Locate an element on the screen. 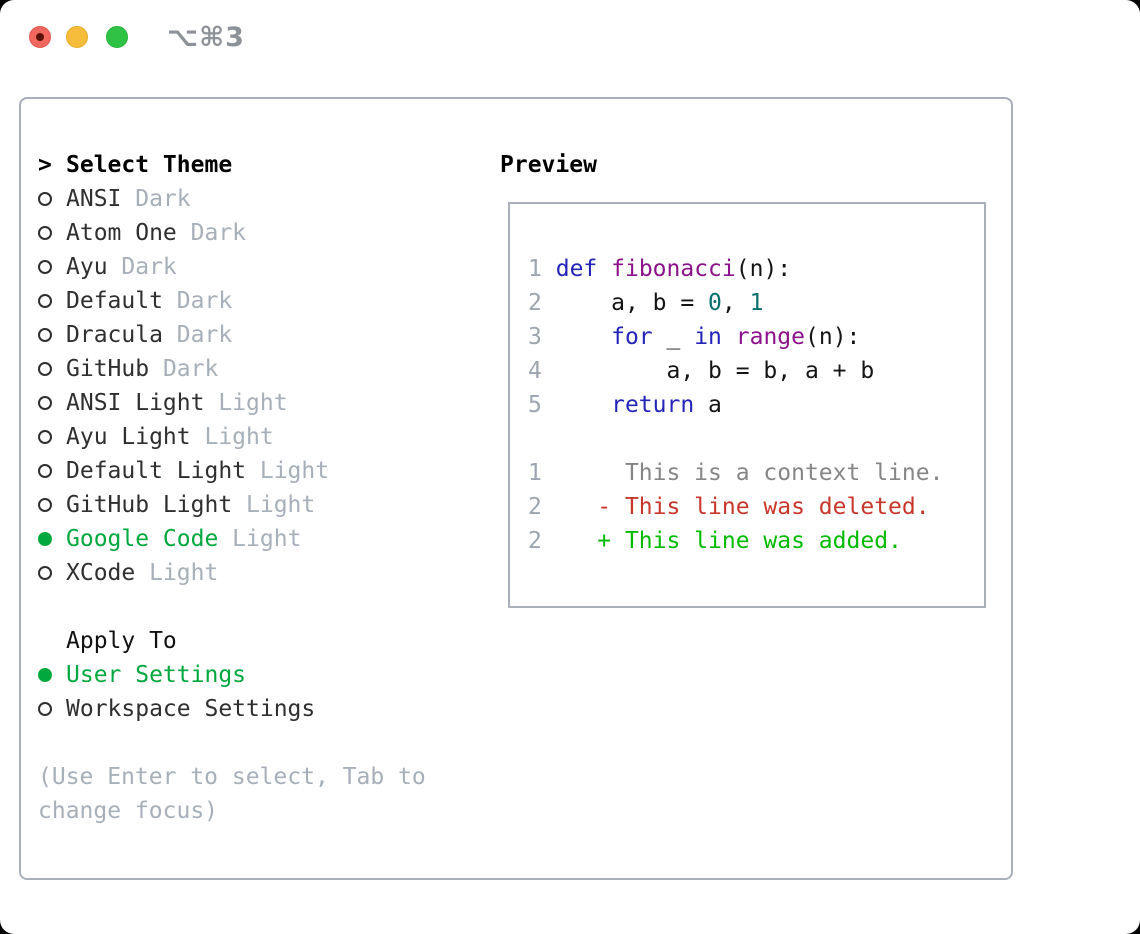  item-label: ANSI Light Light is located at coordinates (177, 403).